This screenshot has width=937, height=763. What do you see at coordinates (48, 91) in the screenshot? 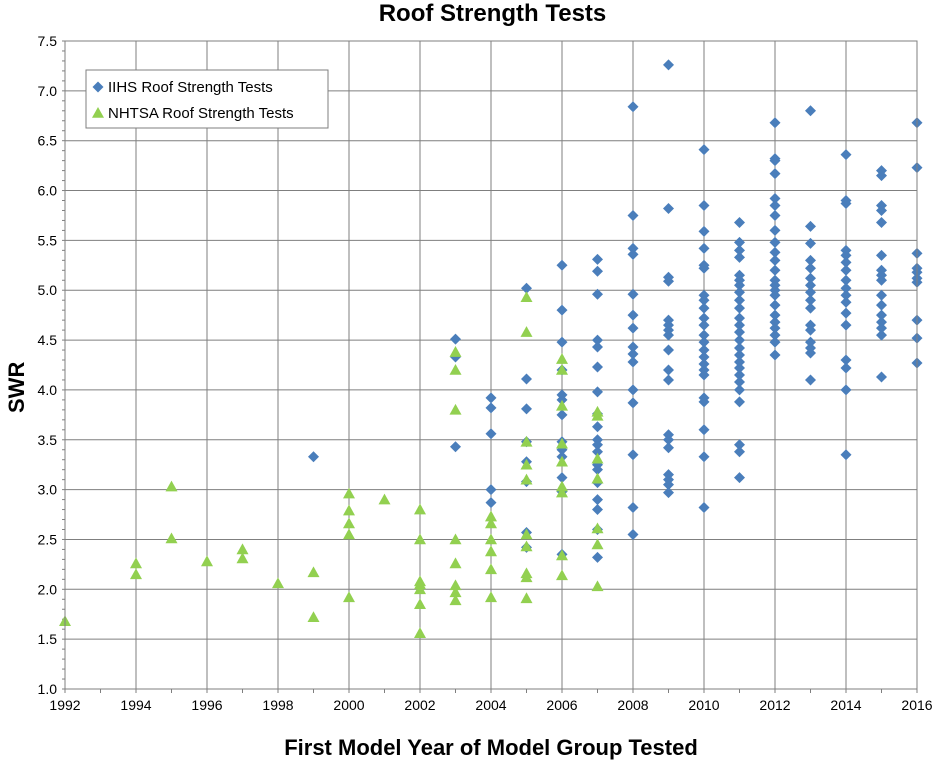
I see `y-tick-label: 7.0` at bounding box center [48, 91].